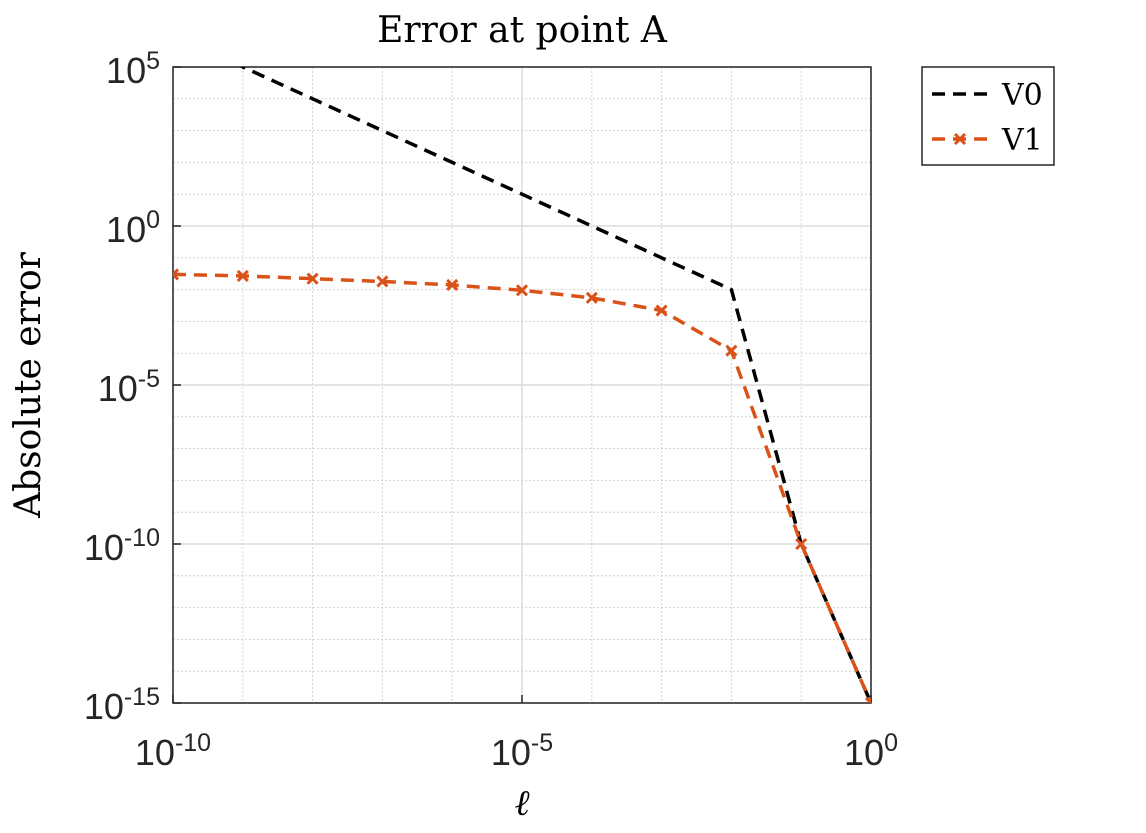 The width and height of the screenshot is (1146, 833). I want to click on x-axis-label: ℓ, so click(522, 803).